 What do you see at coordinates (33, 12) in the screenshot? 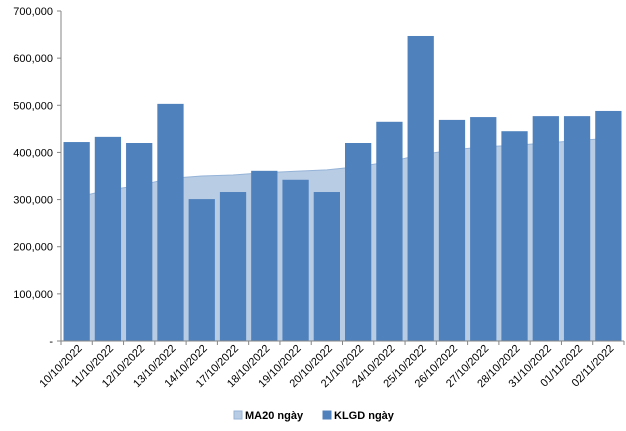
I see `y-tick-label: 700,000` at bounding box center [33, 12].